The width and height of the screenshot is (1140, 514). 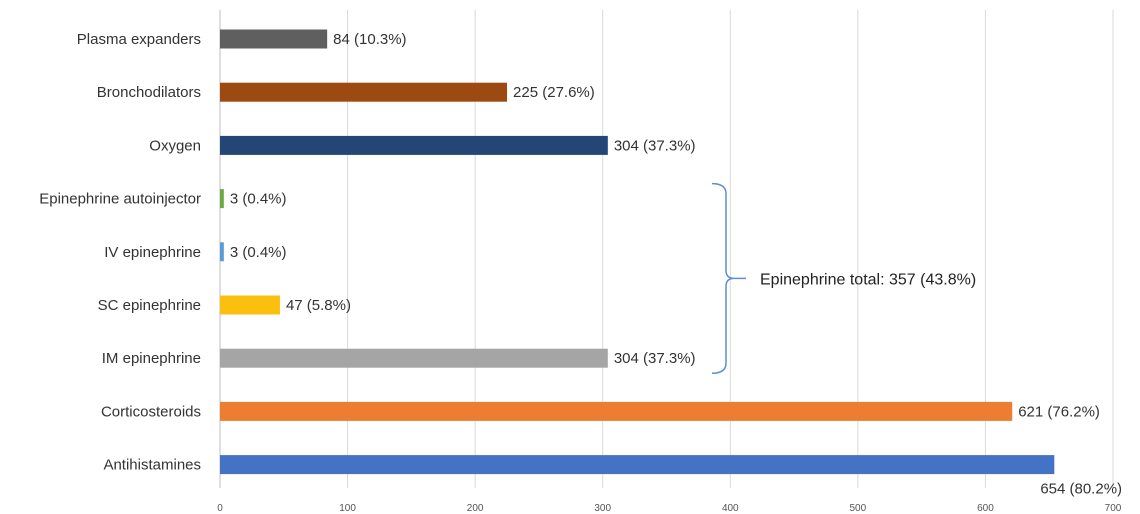 I want to click on data-label-0: 84 (10.3%), so click(x=369, y=39).